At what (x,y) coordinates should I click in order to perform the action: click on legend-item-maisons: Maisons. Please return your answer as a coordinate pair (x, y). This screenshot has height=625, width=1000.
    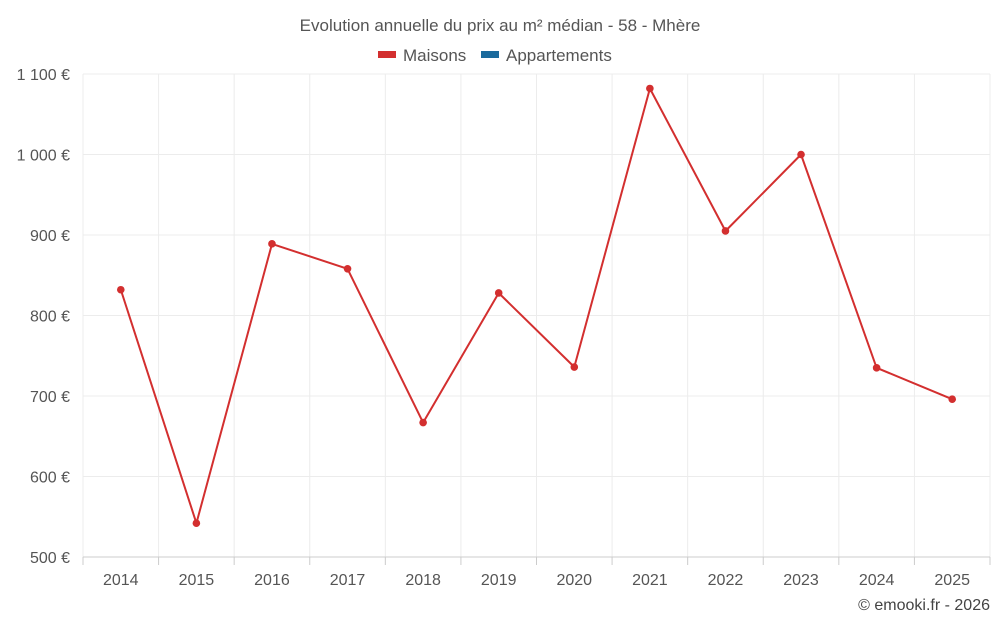
    Looking at the image, I should click on (422, 55).